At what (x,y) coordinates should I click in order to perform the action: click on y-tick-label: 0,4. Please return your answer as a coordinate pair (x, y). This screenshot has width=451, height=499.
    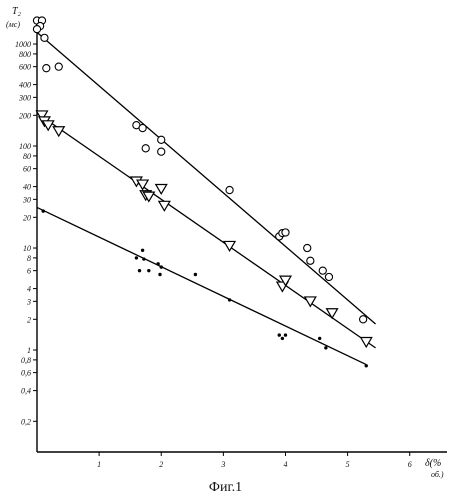
    Looking at the image, I should click on (26, 391).